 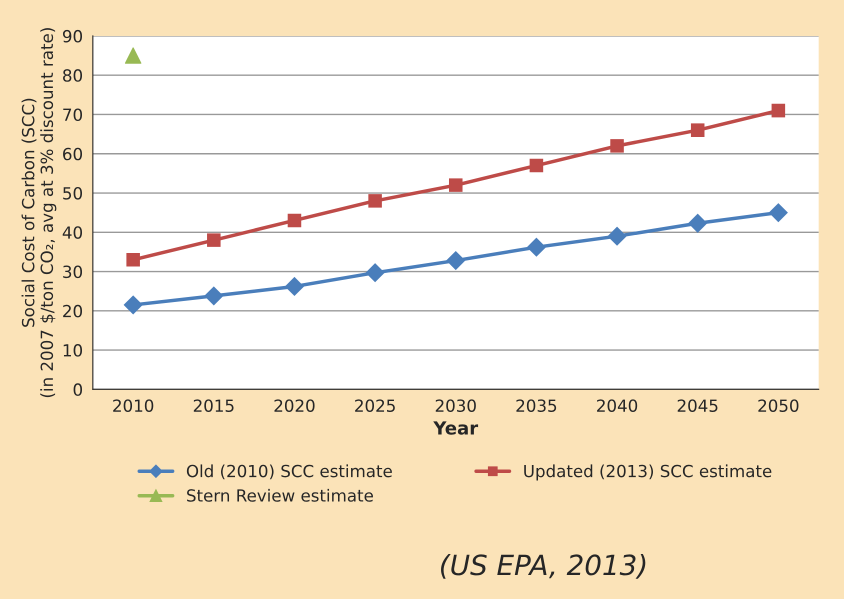 What do you see at coordinates (543, 566) in the screenshot?
I see `text: (US EPA, 2013)` at bounding box center [543, 566].